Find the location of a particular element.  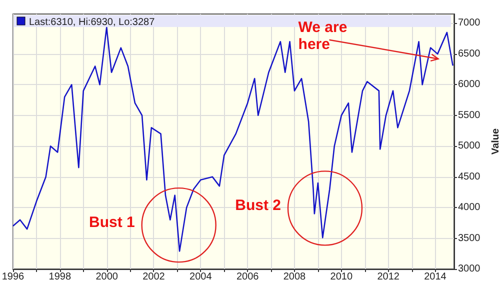

x-tick-label: 2004 is located at coordinates (201, 277).